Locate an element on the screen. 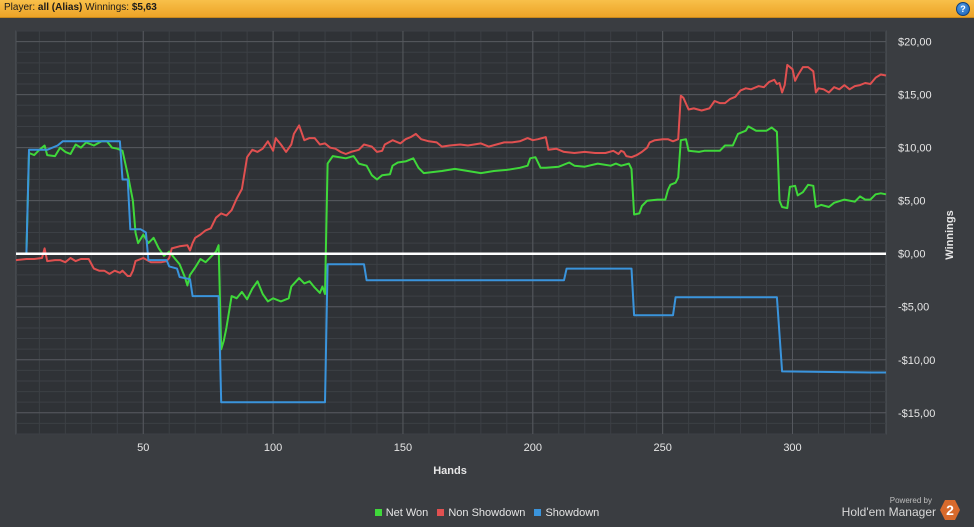 The height and width of the screenshot is (527, 974). x-axis-title: Hands is located at coordinates (450, 471).